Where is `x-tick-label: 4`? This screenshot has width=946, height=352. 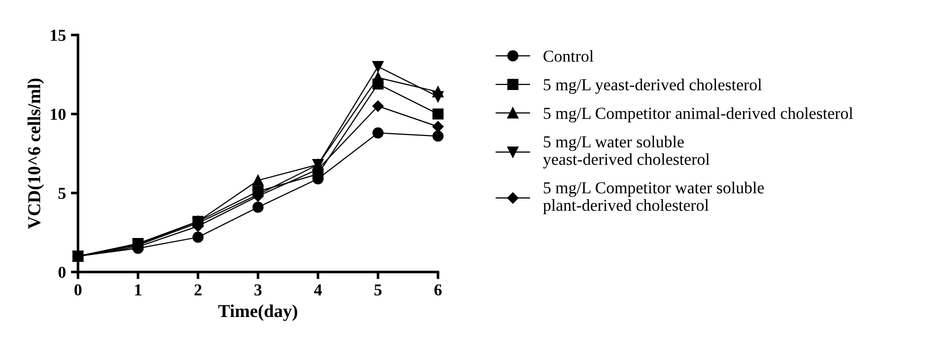
x-tick-label: 4 is located at coordinates (318, 290).